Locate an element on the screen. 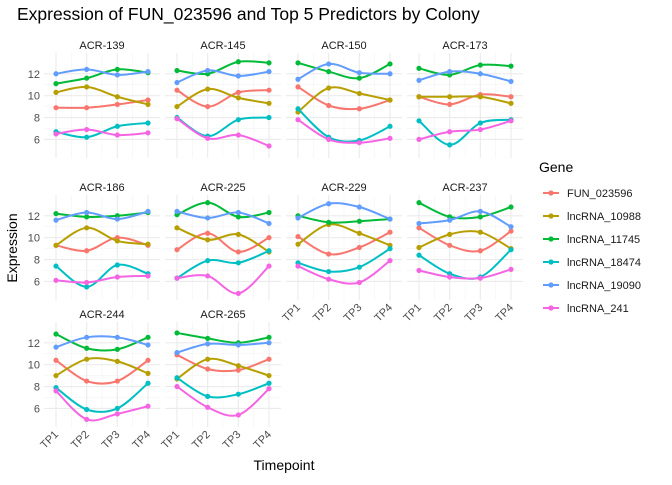 The width and height of the screenshot is (672, 485). x-tick-label: TP1 is located at coordinates (49, 440).